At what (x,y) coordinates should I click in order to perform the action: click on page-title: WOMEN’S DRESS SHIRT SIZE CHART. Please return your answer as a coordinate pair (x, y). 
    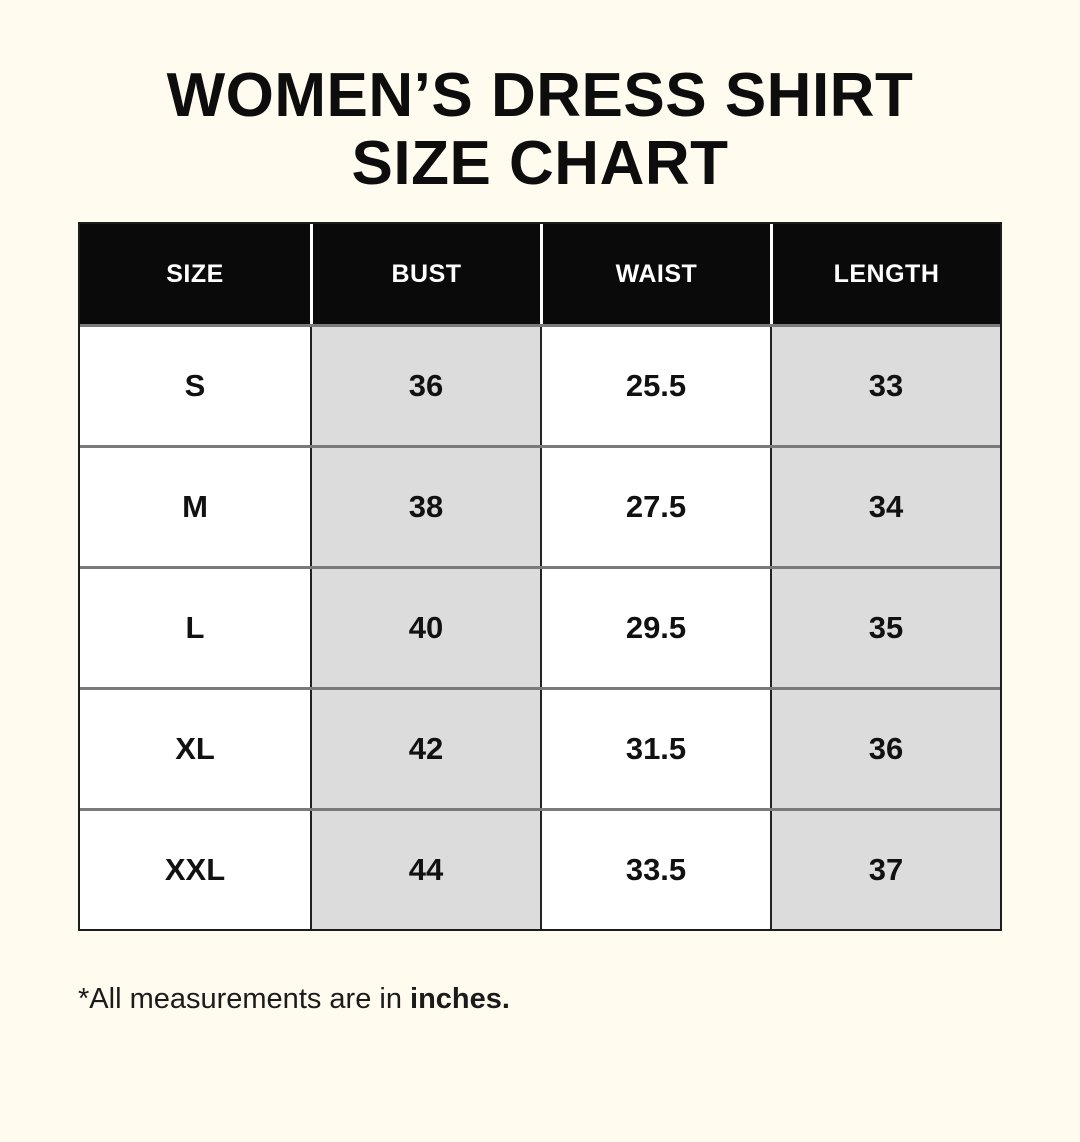
    Looking at the image, I should click on (540, 130).